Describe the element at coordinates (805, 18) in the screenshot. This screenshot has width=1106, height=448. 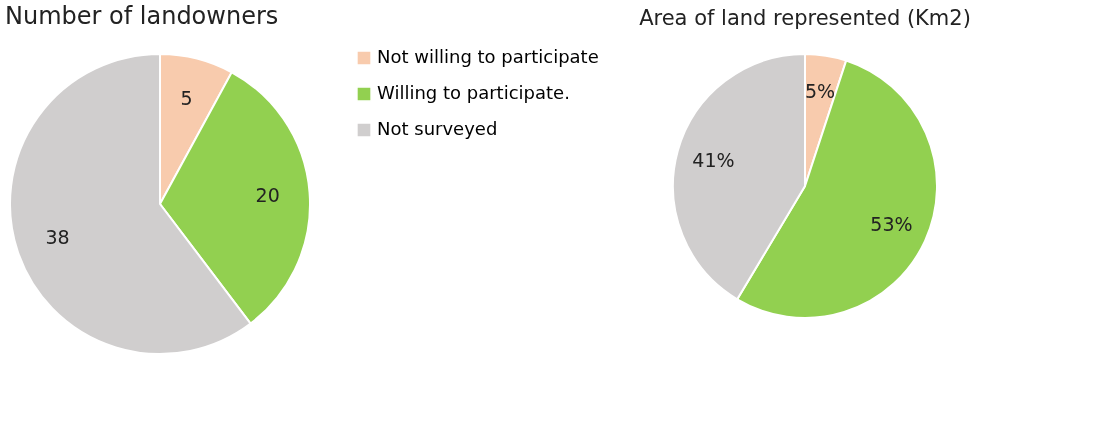
I see `chart-title: Area of land represented (Km2)` at that location.